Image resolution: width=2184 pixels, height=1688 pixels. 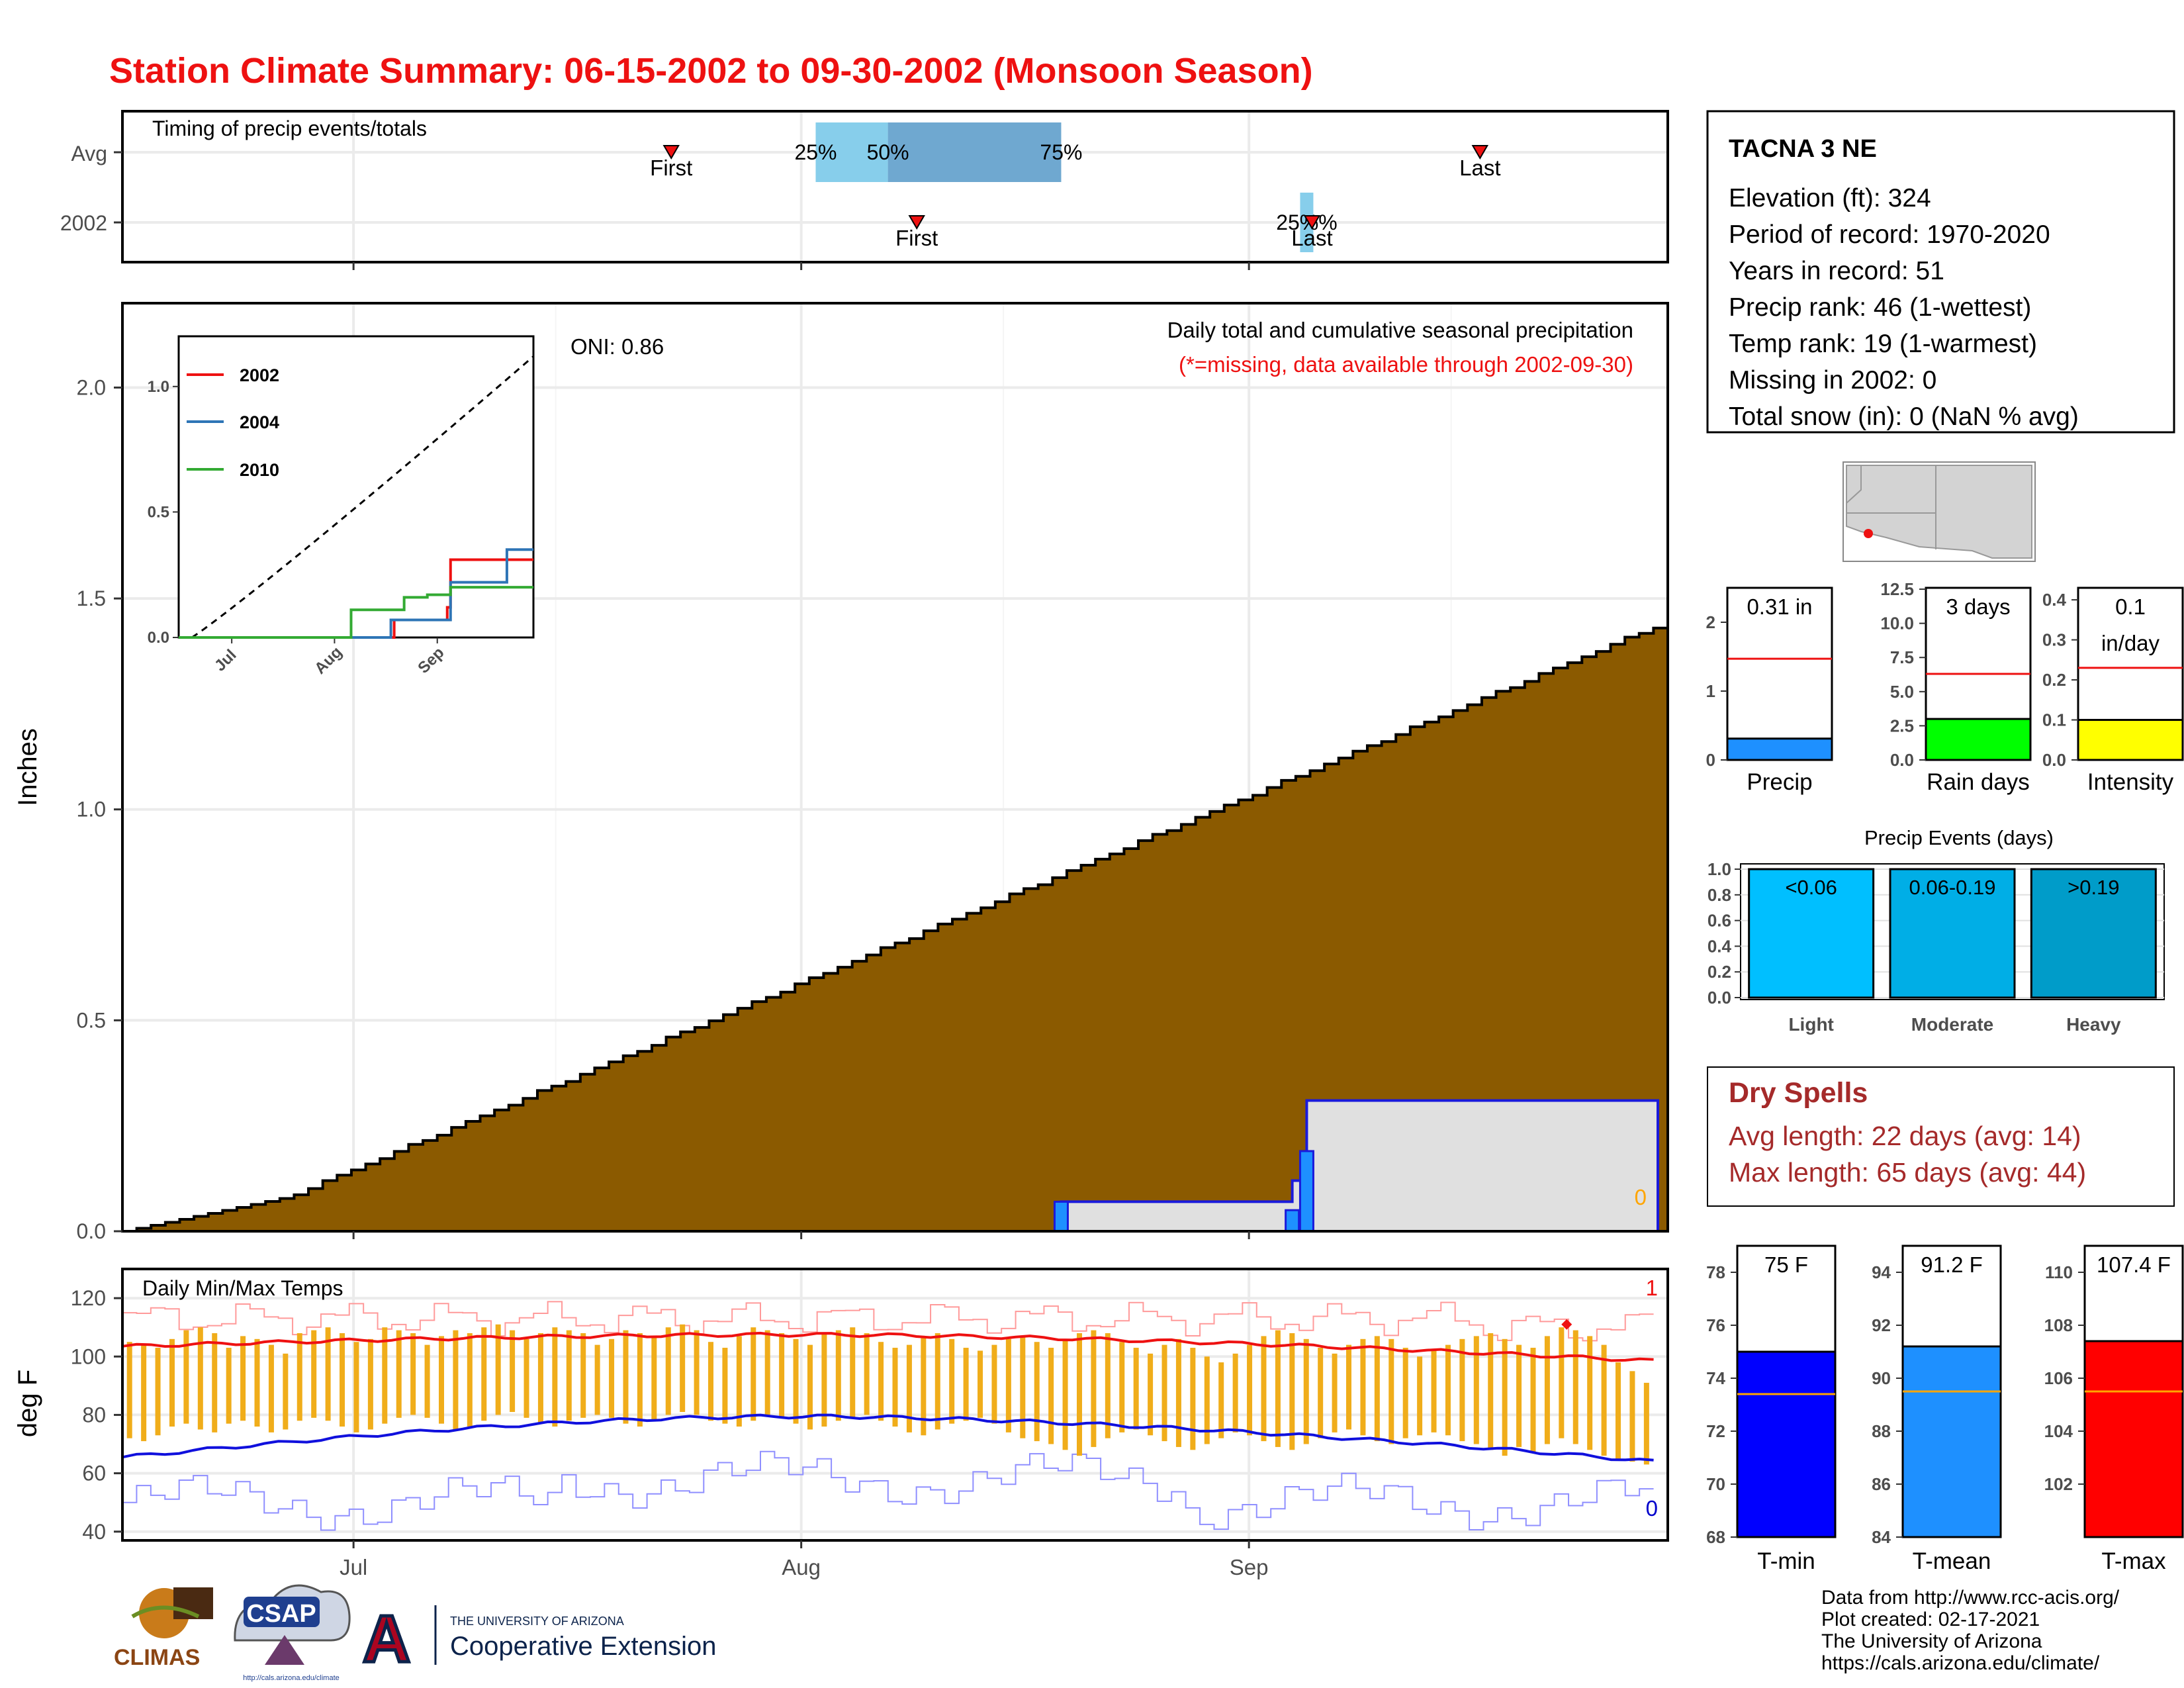 I want to click on event-category-label: Light, so click(x=1811, y=1024).